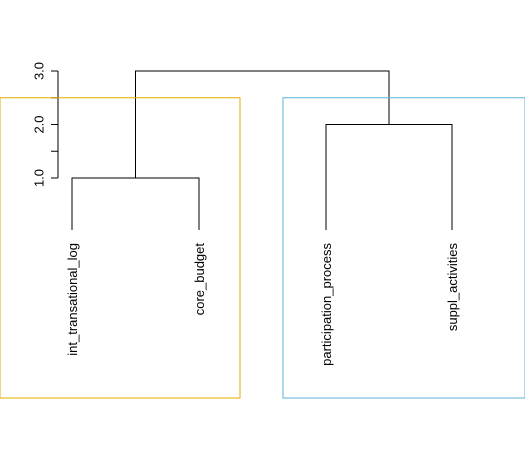 The image size is (525, 455). Describe the element at coordinates (38, 178) in the screenshot. I see `y-tick-label-0: 1.0` at that location.